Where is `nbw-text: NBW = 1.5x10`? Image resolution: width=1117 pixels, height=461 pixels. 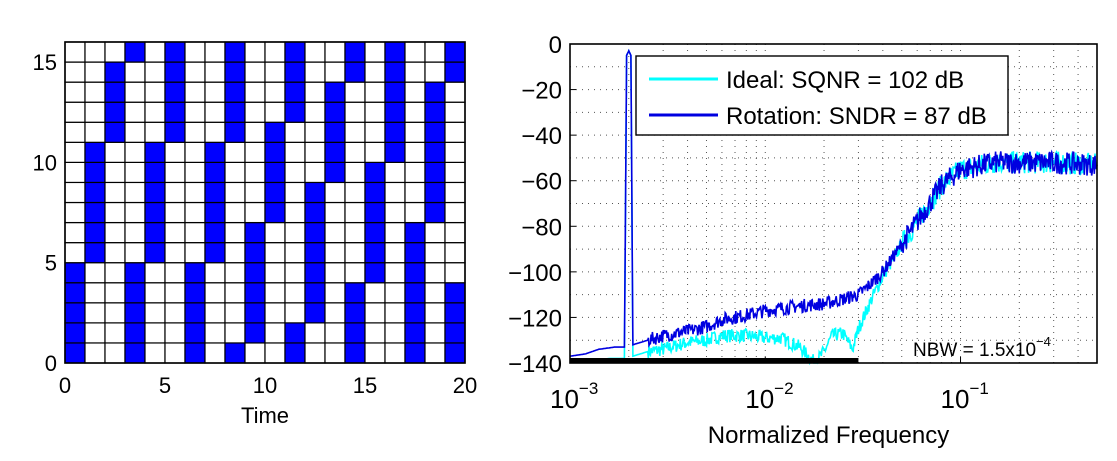
nbw-text: NBW = 1.5x10 is located at coordinates (974, 350).